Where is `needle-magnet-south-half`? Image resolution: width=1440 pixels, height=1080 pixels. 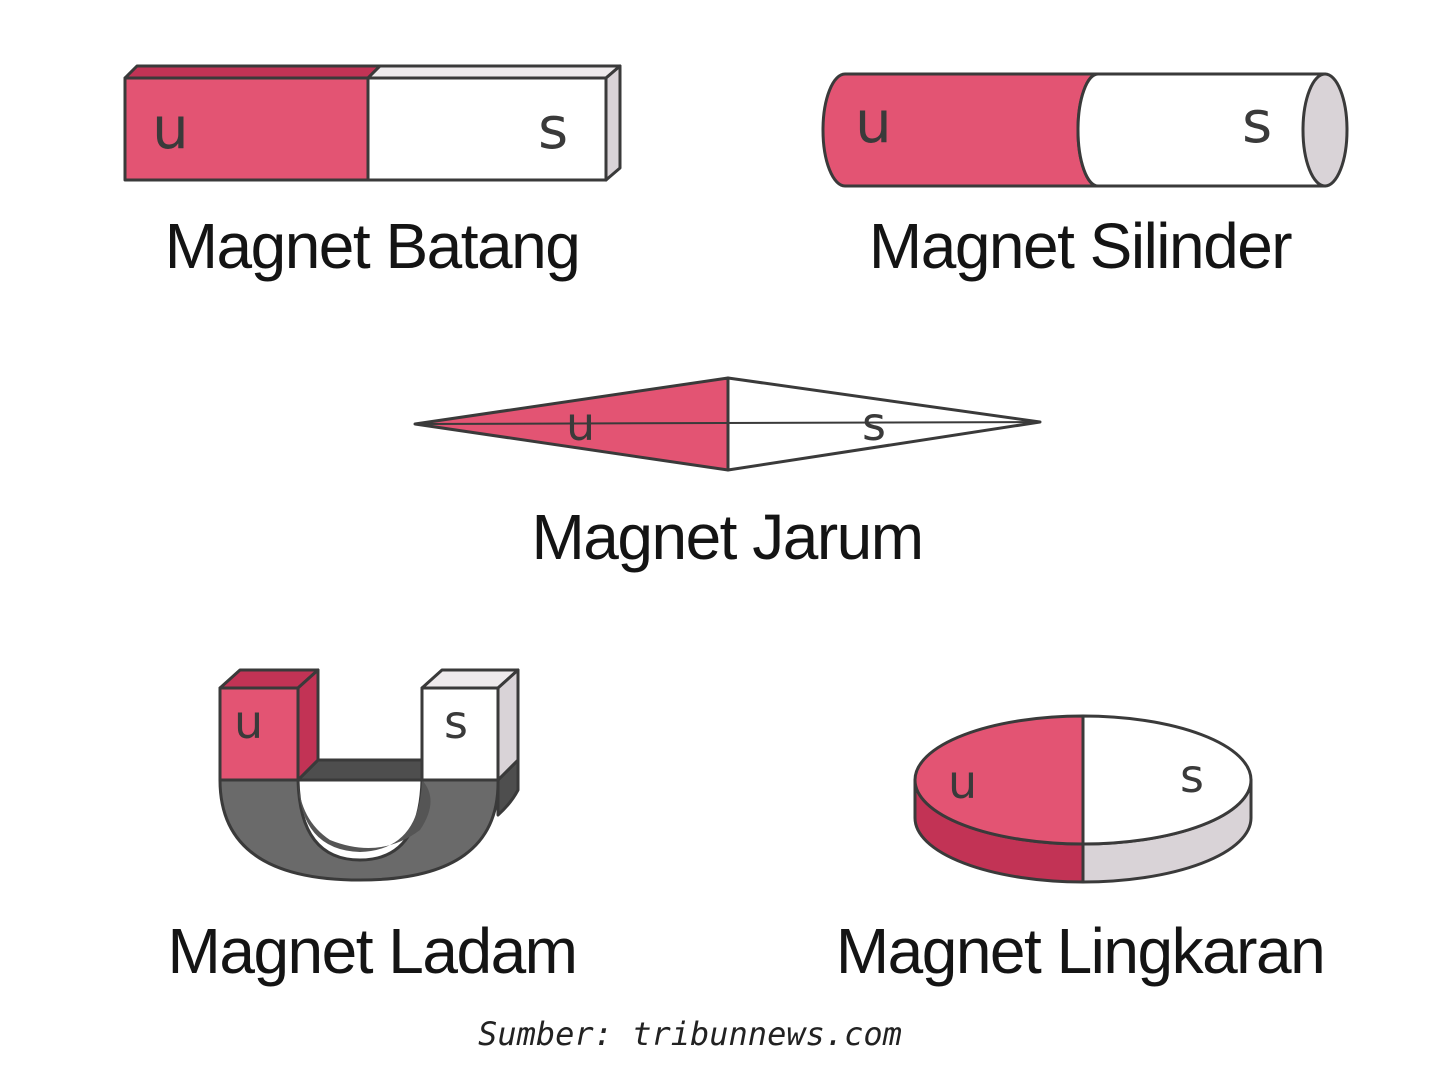
needle-magnet-south-half is located at coordinates (884, 424).